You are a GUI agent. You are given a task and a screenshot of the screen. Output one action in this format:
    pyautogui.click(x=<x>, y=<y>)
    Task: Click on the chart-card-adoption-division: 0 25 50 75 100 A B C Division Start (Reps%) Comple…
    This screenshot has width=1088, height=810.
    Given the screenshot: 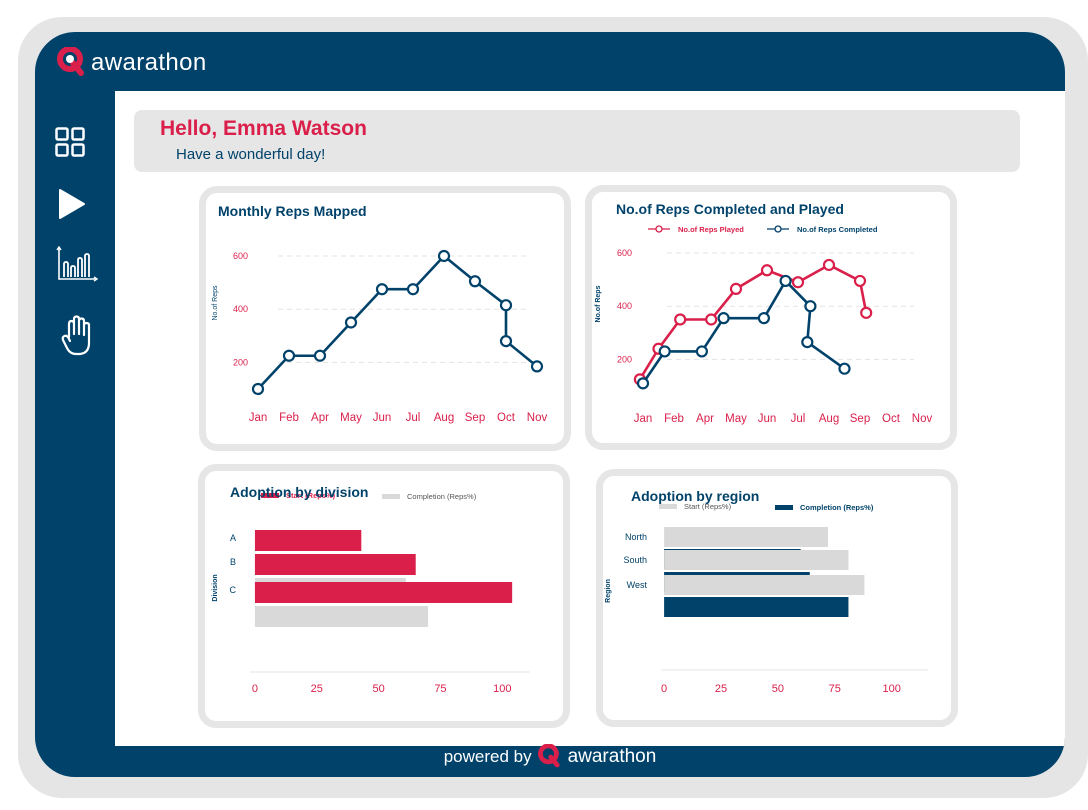 What is the action you would take?
    pyautogui.click(x=384, y=596)
    